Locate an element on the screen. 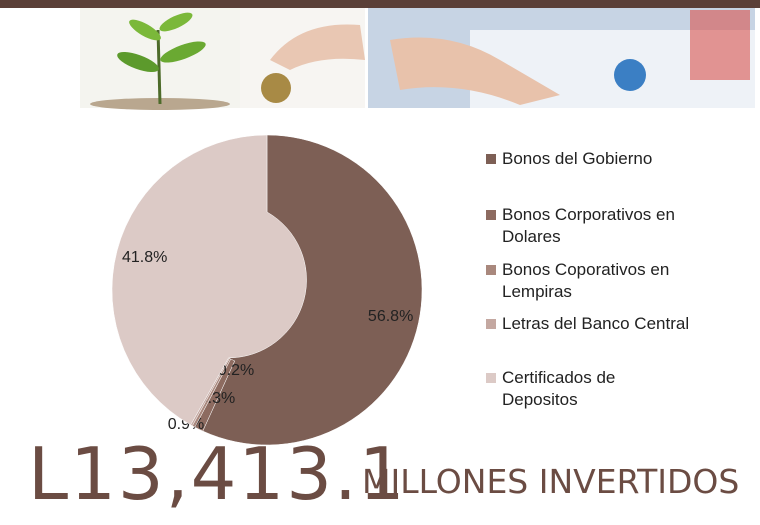 The height and width of the screenshot is (525, 760). legend-item: Certificados de Depositos is located at coordinates (589, 389).